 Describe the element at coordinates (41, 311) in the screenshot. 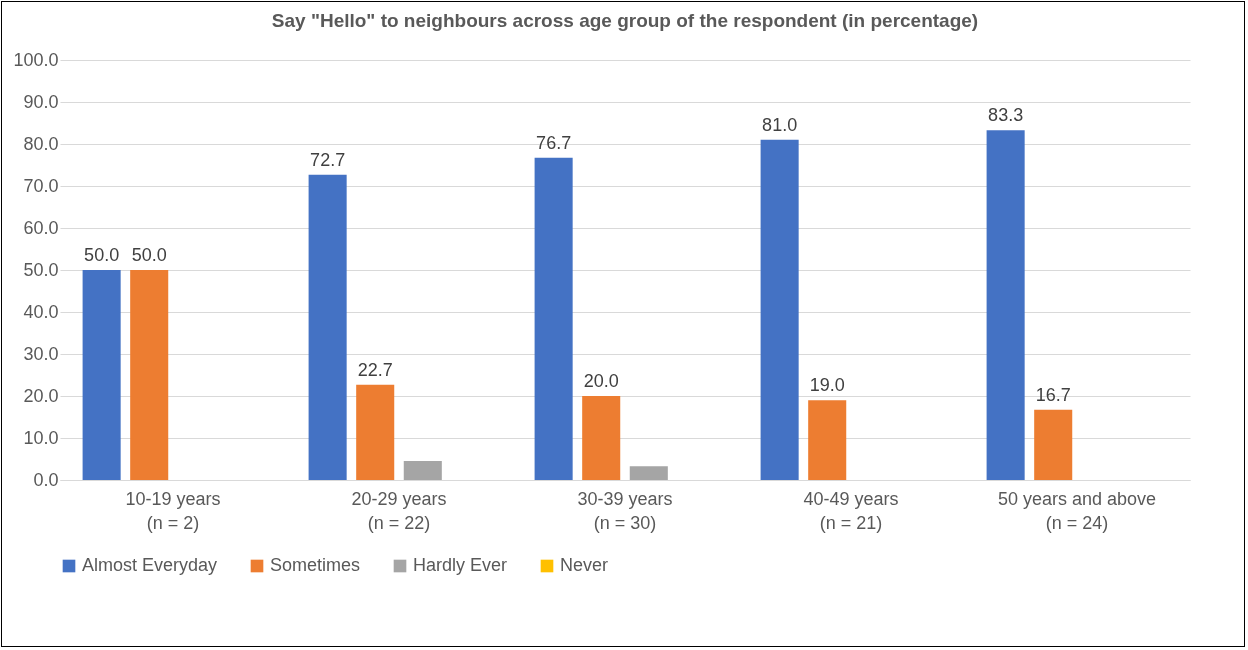

I see `y-tick-label: 40.0` at that location.